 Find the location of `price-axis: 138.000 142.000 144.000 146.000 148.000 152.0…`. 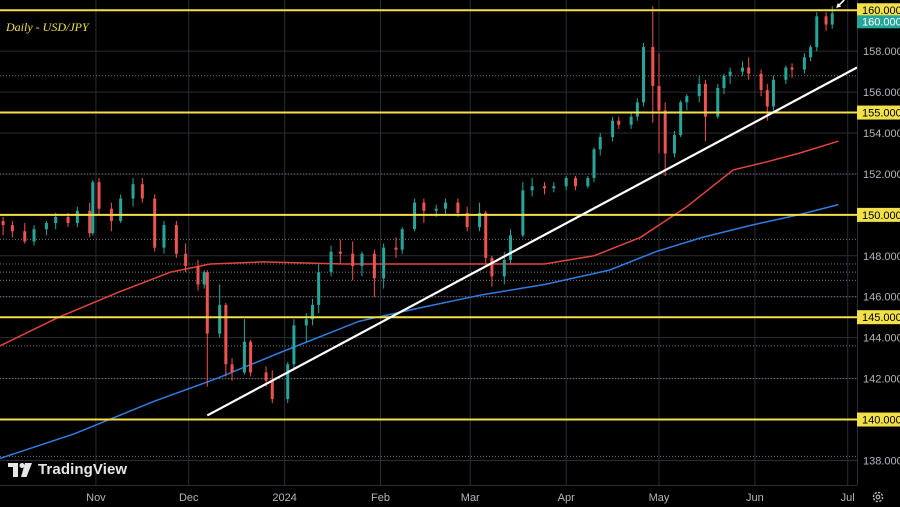

price-axis: 138.000 142.000 144.000 146.000 148.000 152.0… is located at coordinates (878, 242).